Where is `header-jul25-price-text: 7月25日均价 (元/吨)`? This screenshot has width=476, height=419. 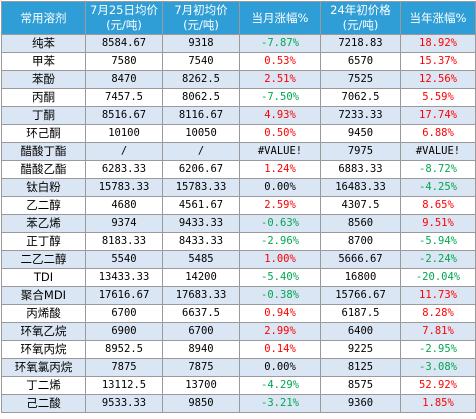 header-jul25-price-text: 7月25日均价 (元/吨) is located at coordinates (124, 17).